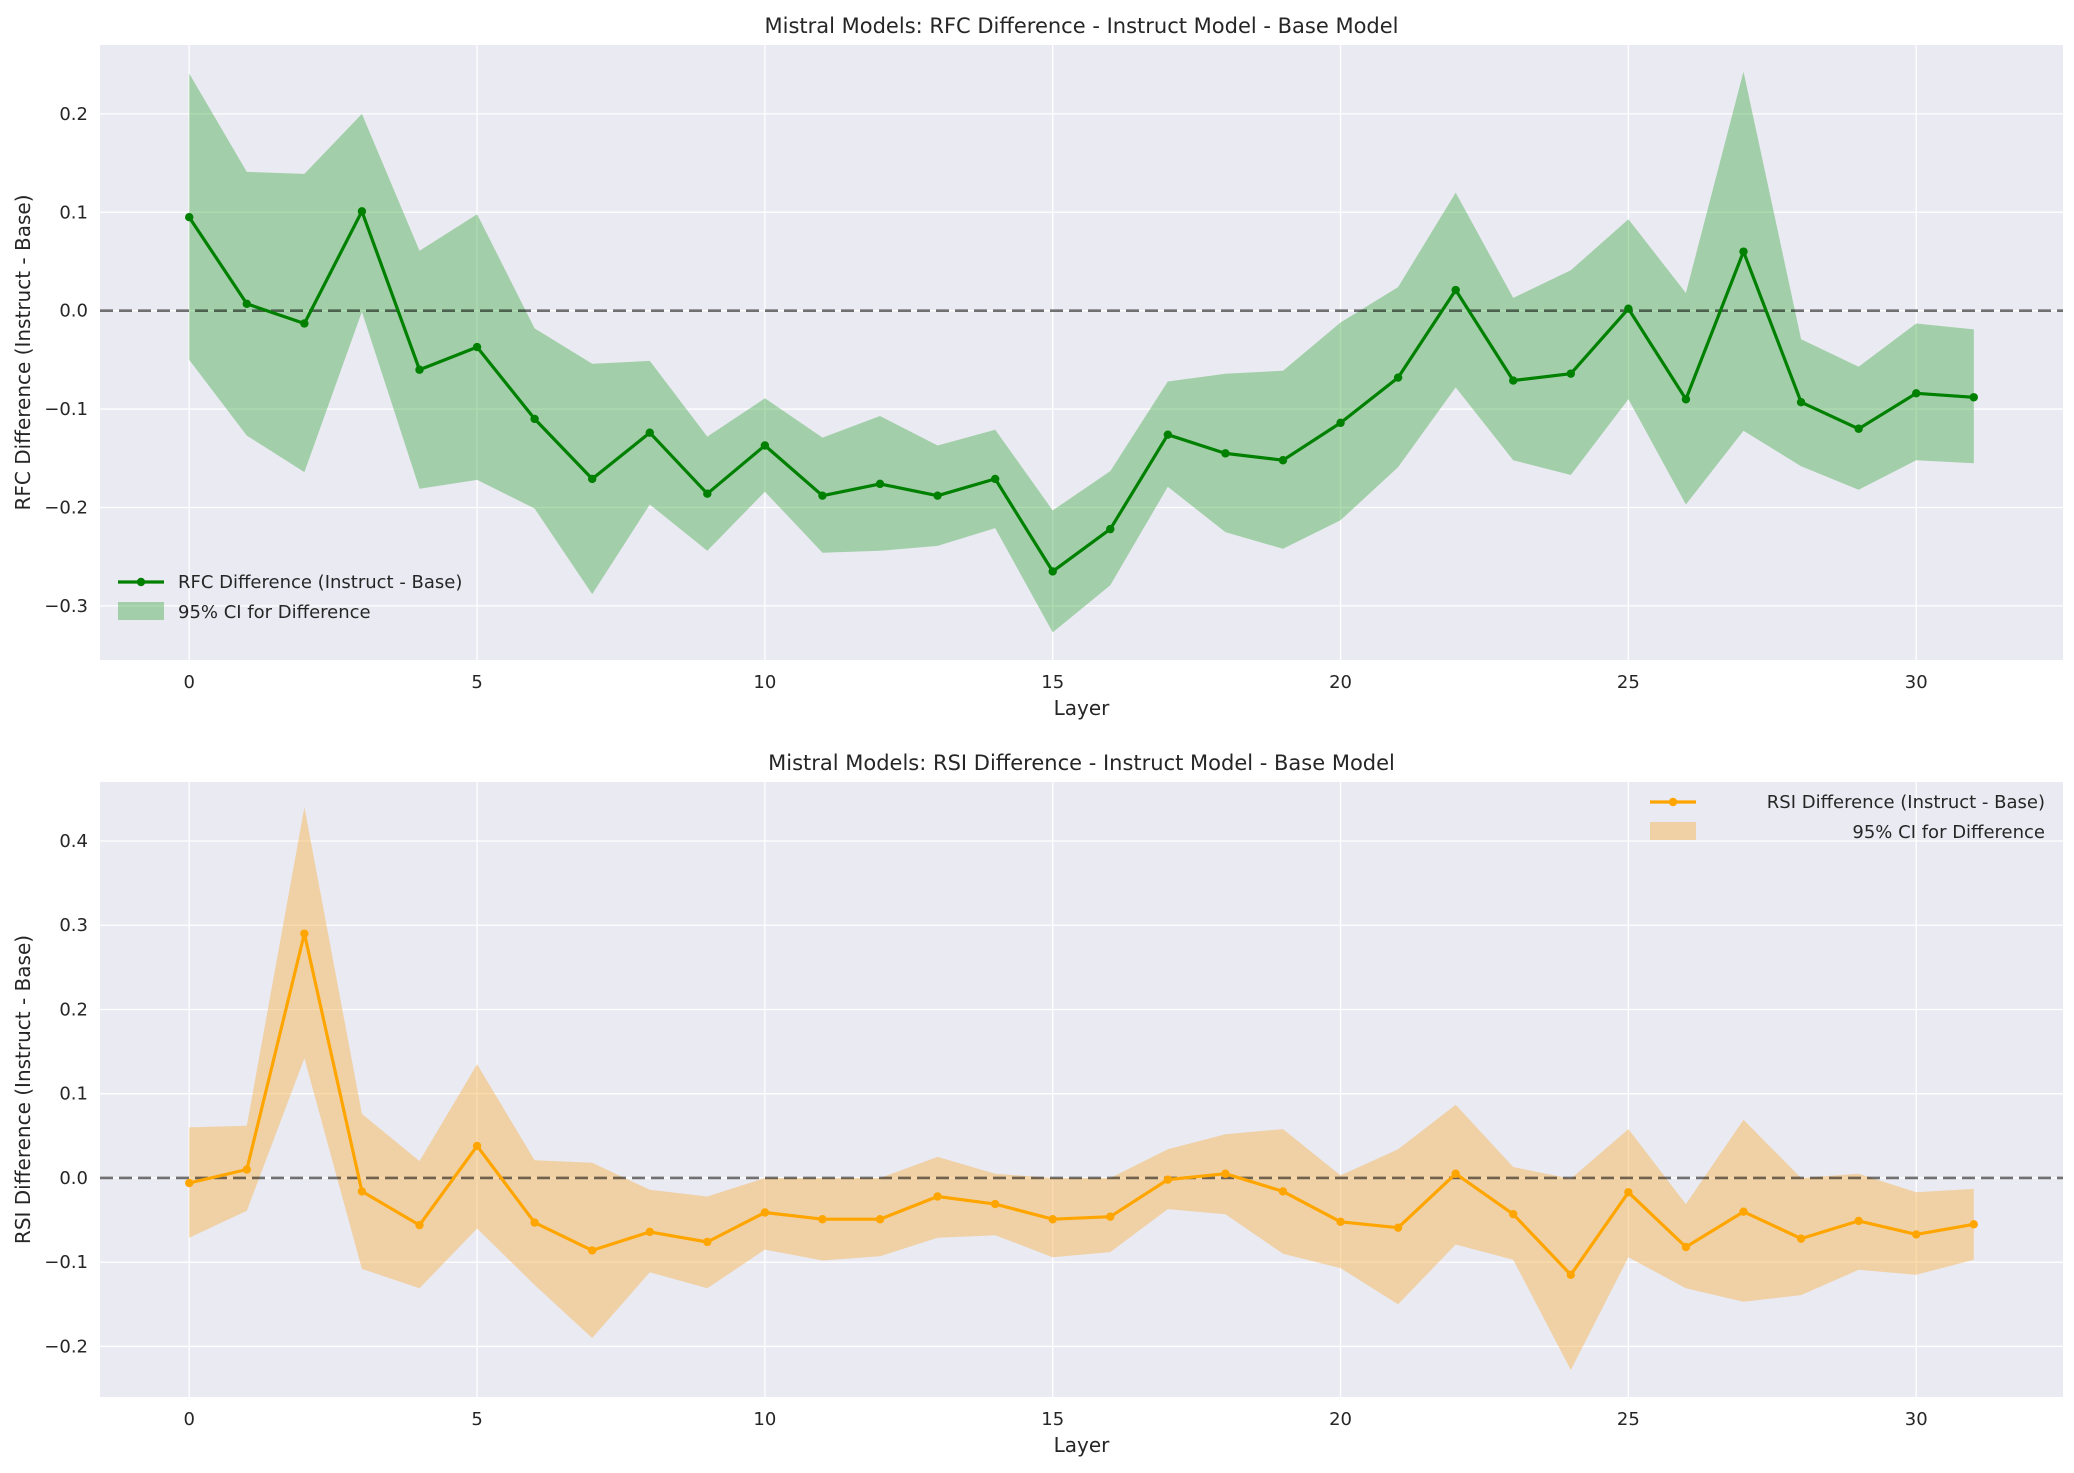  Describe the element at coordinates (1906, 802) in the screenshot. I see `legend-series-label: RSI Difference (Instruct - Base)` at that location.